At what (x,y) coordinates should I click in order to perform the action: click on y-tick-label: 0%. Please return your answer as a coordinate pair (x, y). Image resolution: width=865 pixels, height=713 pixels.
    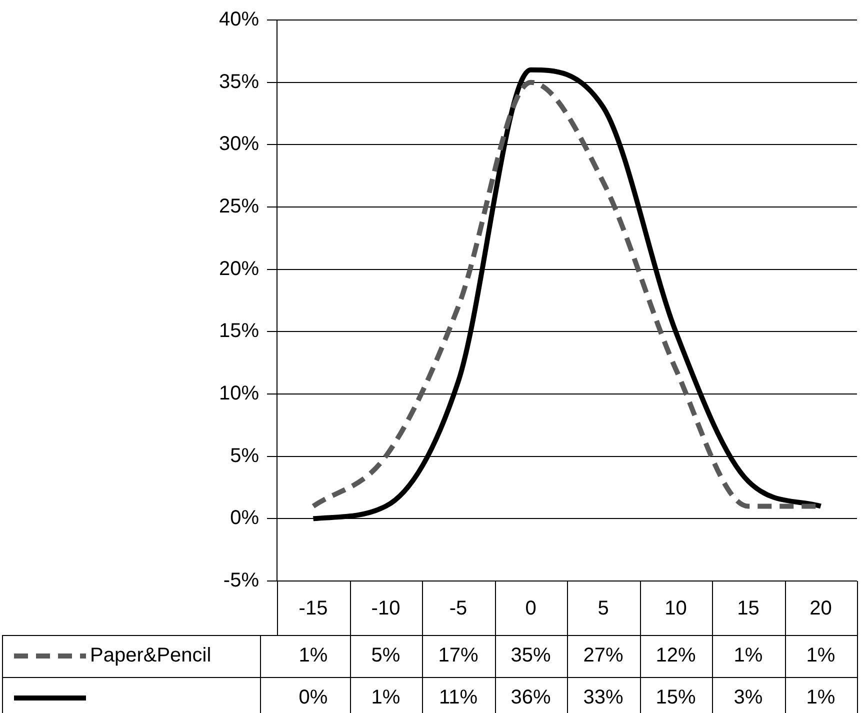
    Looking at the image, I should click on (245, 518).